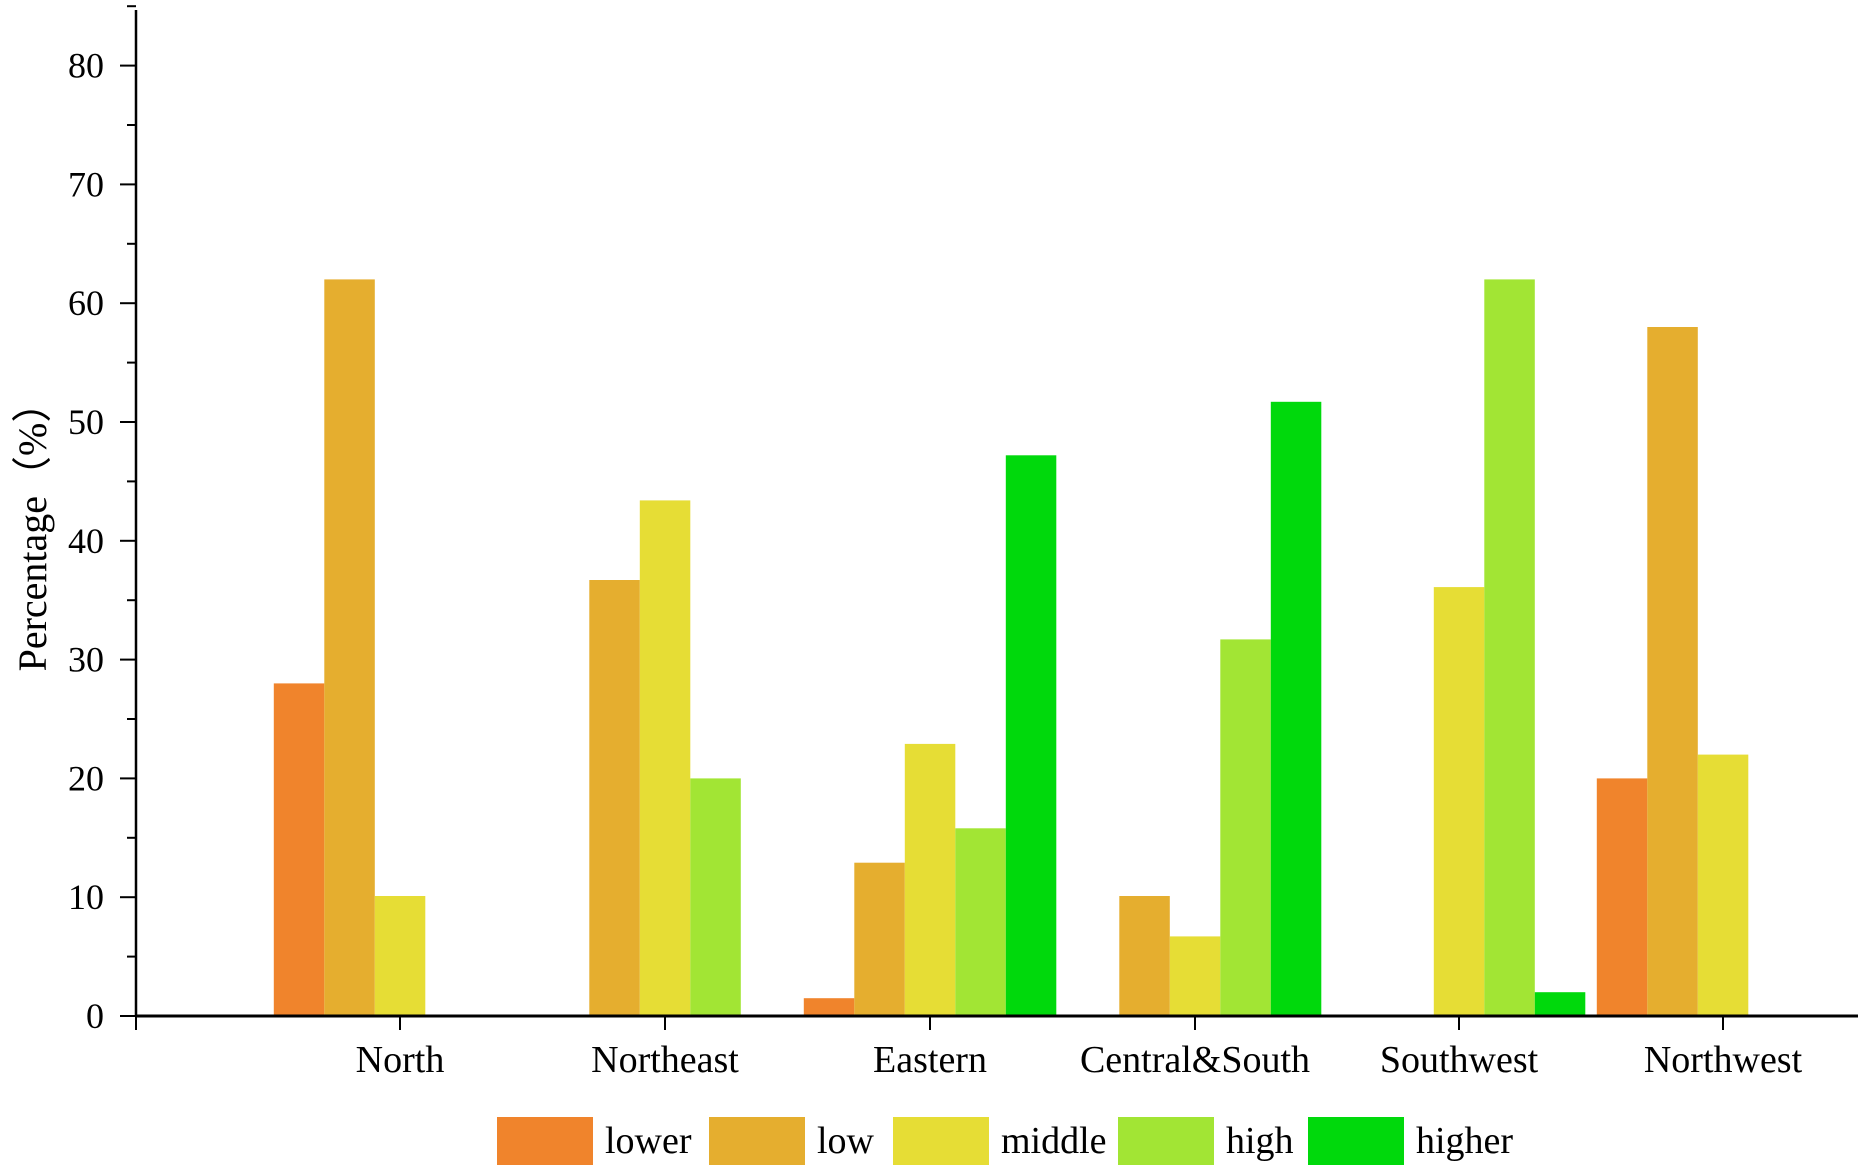  Describe the element at coordinates (95, 1016) in the screenshot. I see `y-tick-label: 0` at that location.